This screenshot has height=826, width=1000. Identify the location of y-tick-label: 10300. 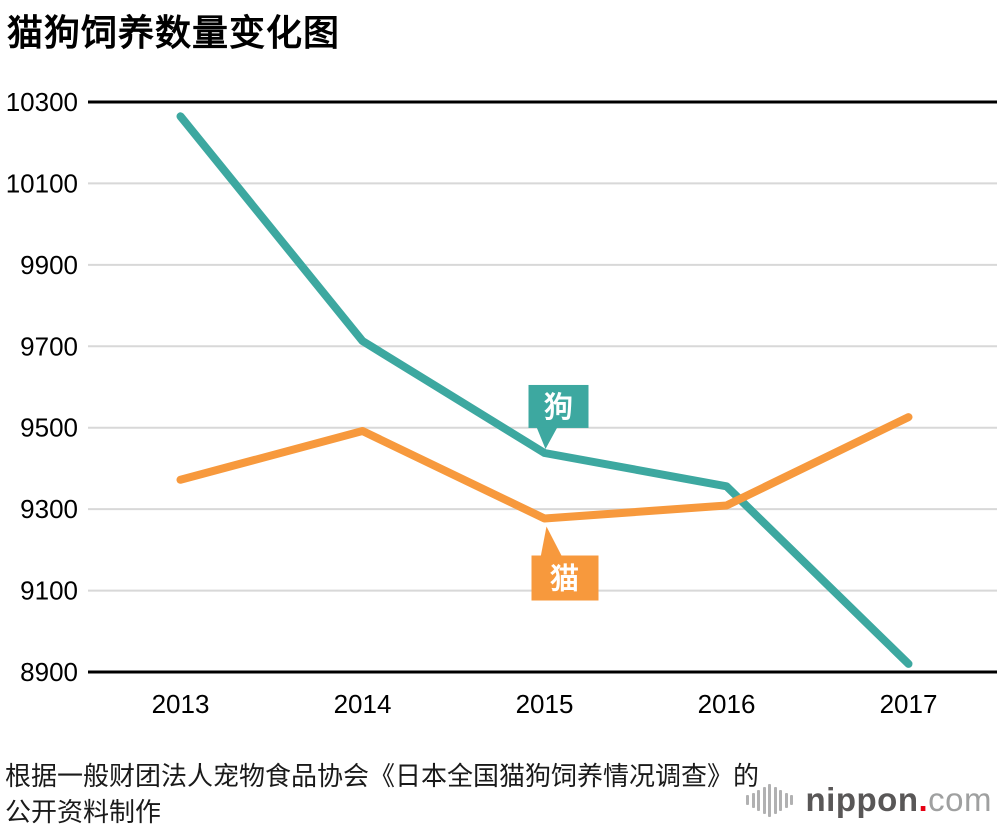
(42, 102).